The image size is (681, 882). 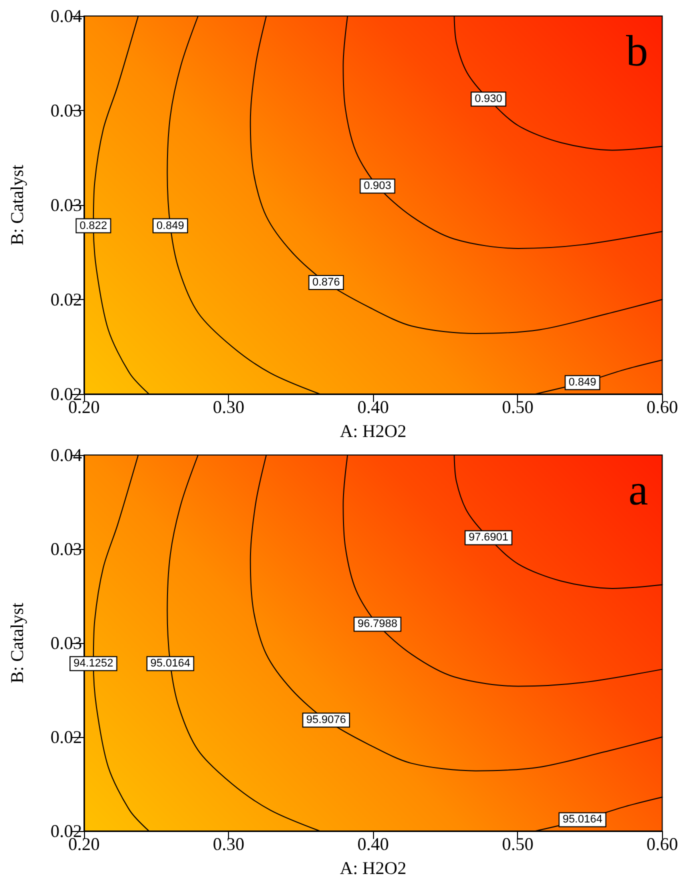 I want to click on series-label: 95.0164, so click(x=582, y=820).